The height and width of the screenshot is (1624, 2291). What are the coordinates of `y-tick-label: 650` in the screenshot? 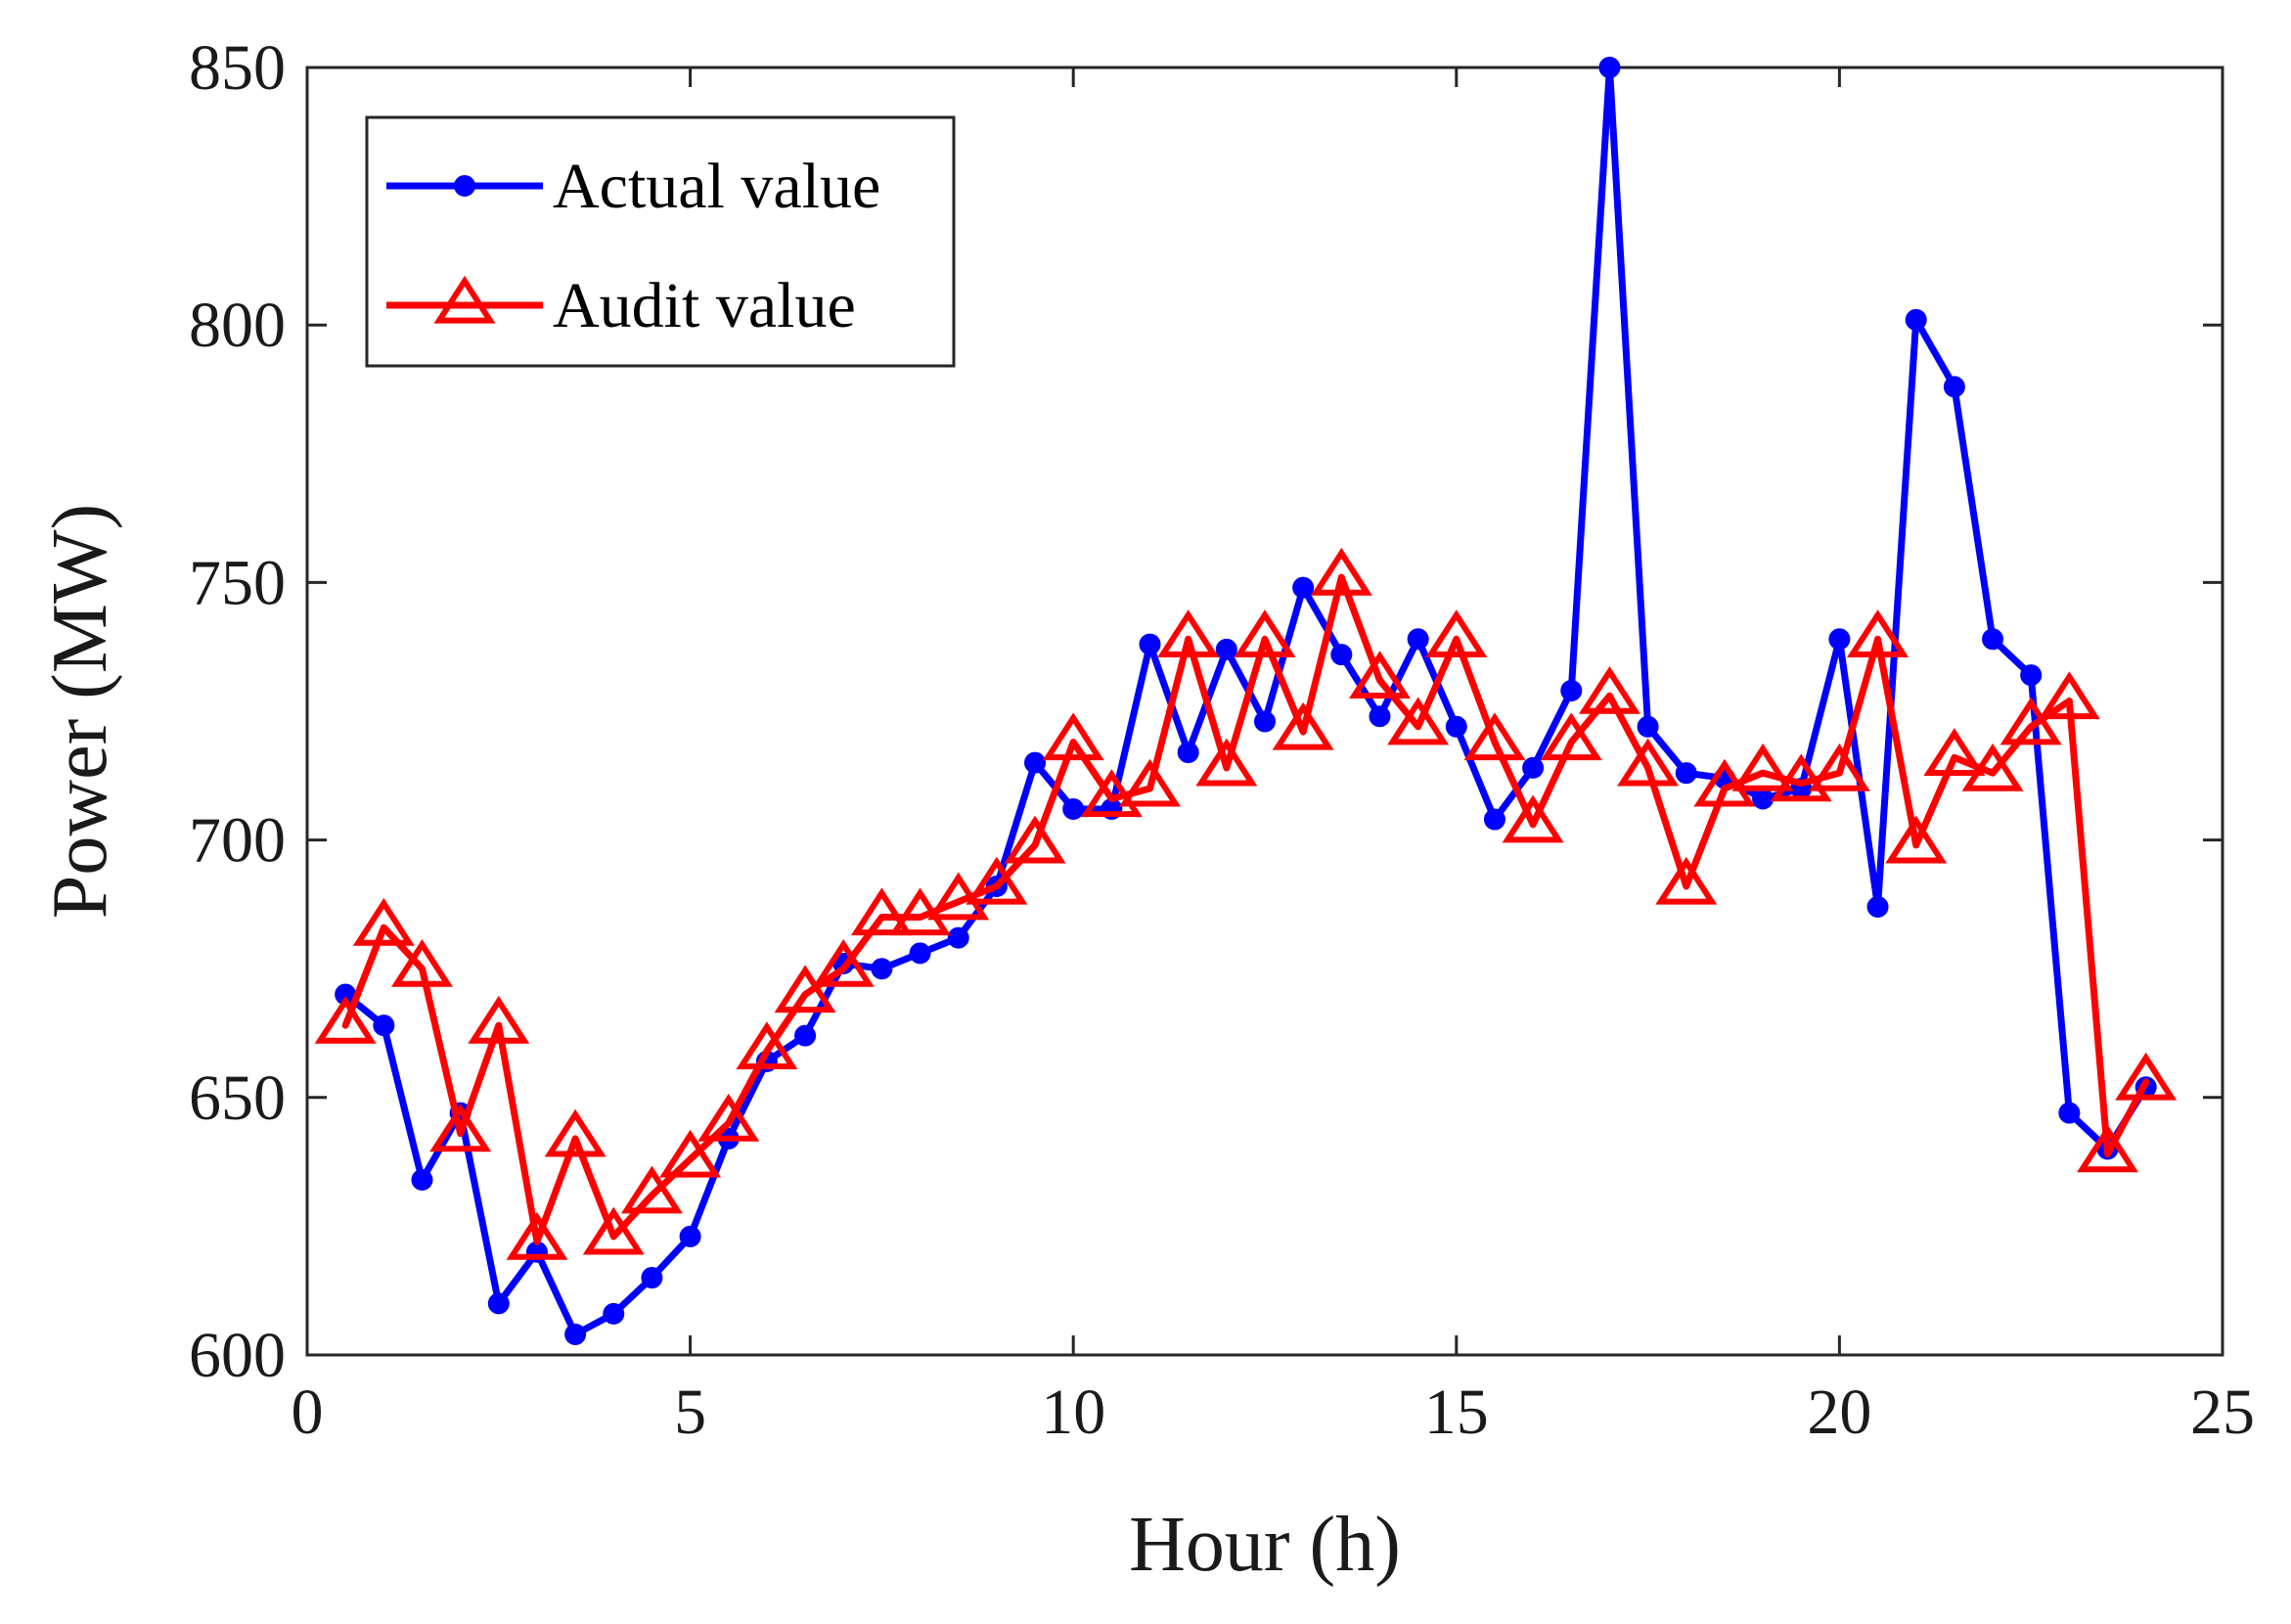 It's located at (237, 1098).